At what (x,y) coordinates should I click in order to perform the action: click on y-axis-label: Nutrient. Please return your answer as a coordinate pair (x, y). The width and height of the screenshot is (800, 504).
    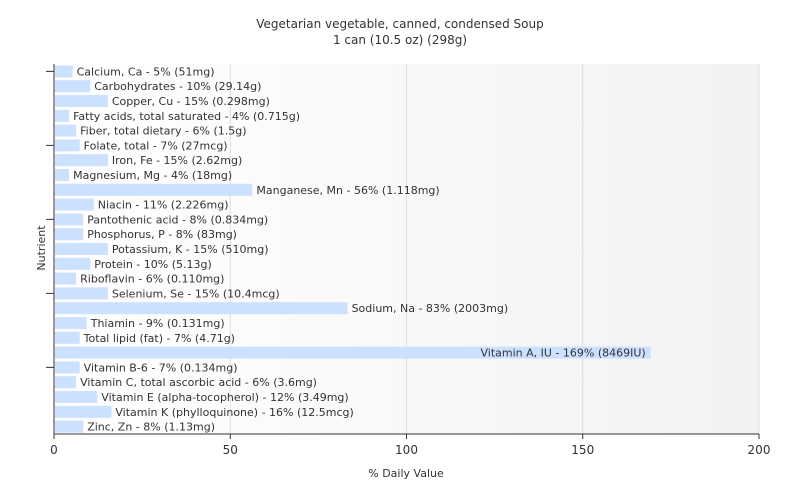
    Looking at the image, I should click on (41, 248).